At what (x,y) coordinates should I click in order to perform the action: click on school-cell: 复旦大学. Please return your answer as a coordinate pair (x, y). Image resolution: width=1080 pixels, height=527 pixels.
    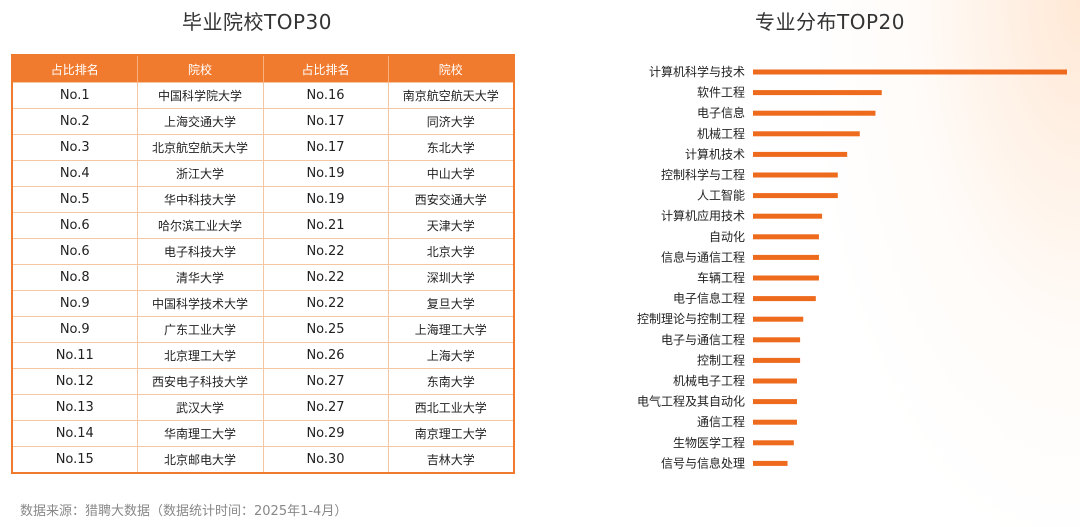
    Looking at the image, I should click on (451, 303).